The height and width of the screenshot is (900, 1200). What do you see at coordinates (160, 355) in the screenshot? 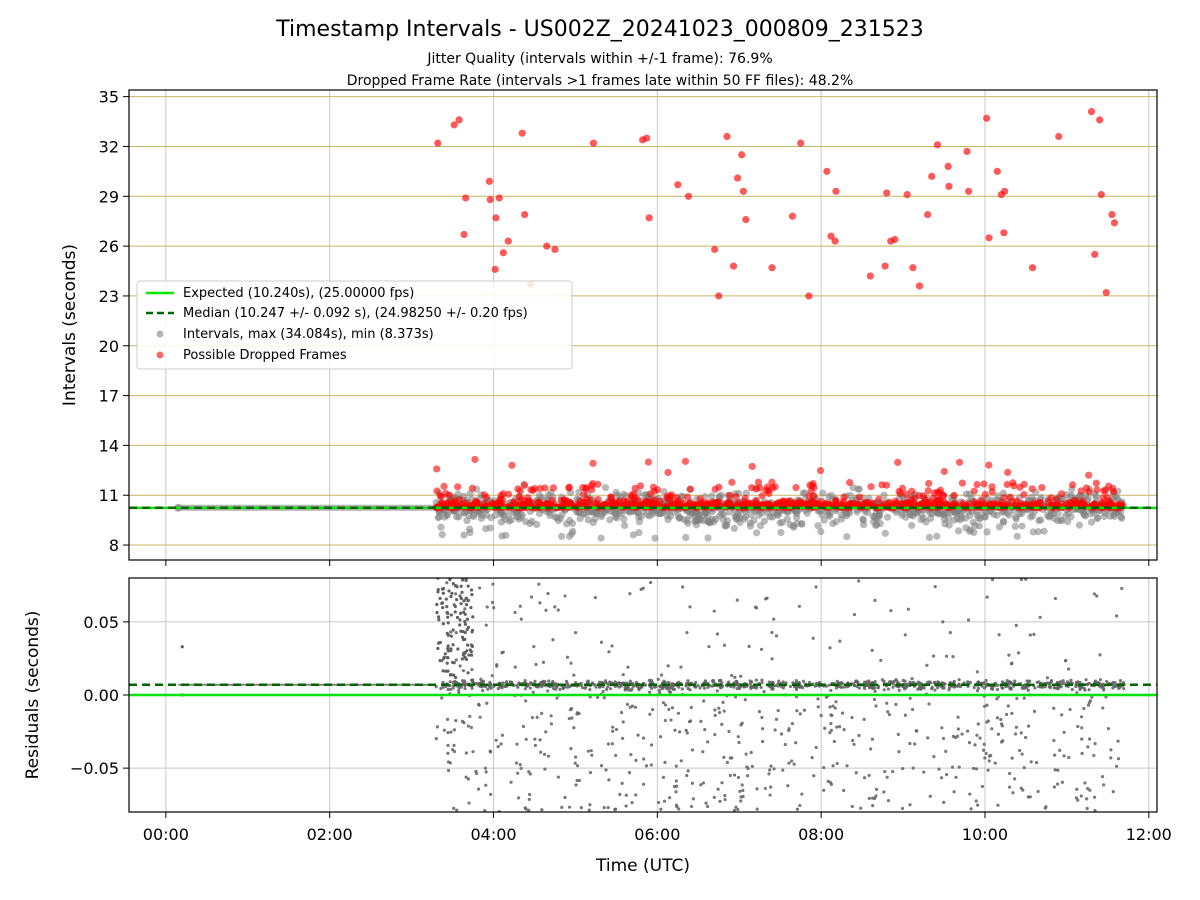
I see `legend-swatch-dropped` at bounding box center [160, 355].